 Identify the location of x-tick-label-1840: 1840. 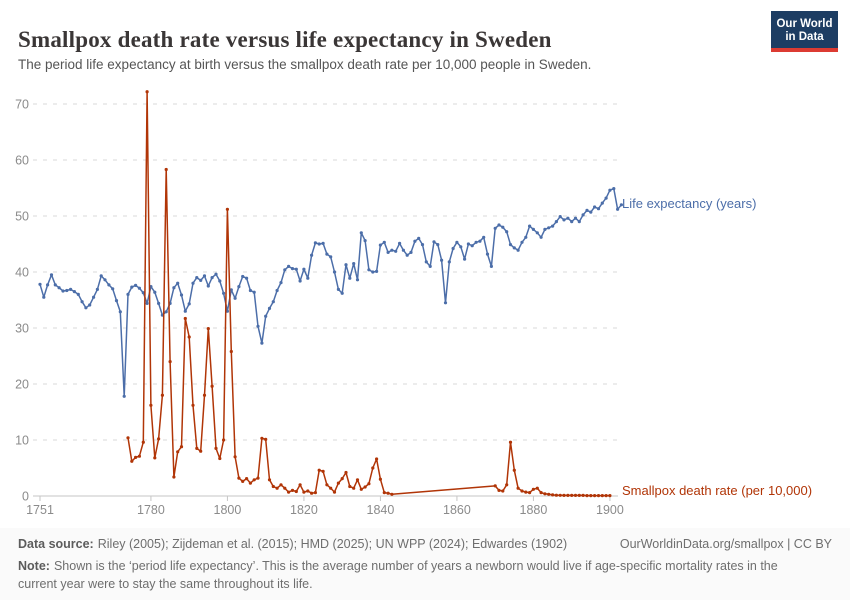
(381, 510).